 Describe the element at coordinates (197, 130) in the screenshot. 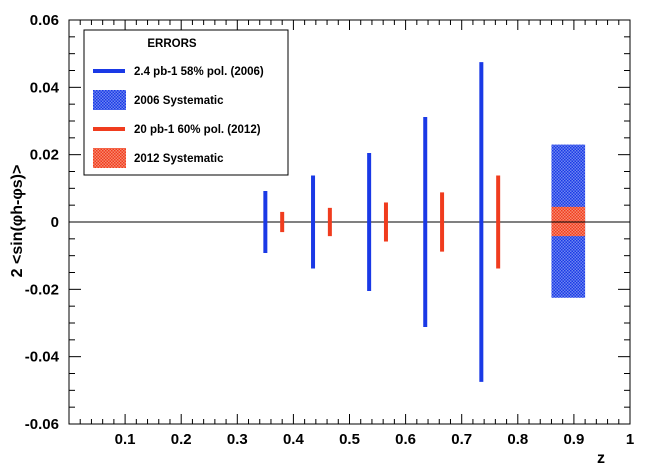

I see `legend-entry-label: 20 pb-1 60% pol. (2012)` at that location.